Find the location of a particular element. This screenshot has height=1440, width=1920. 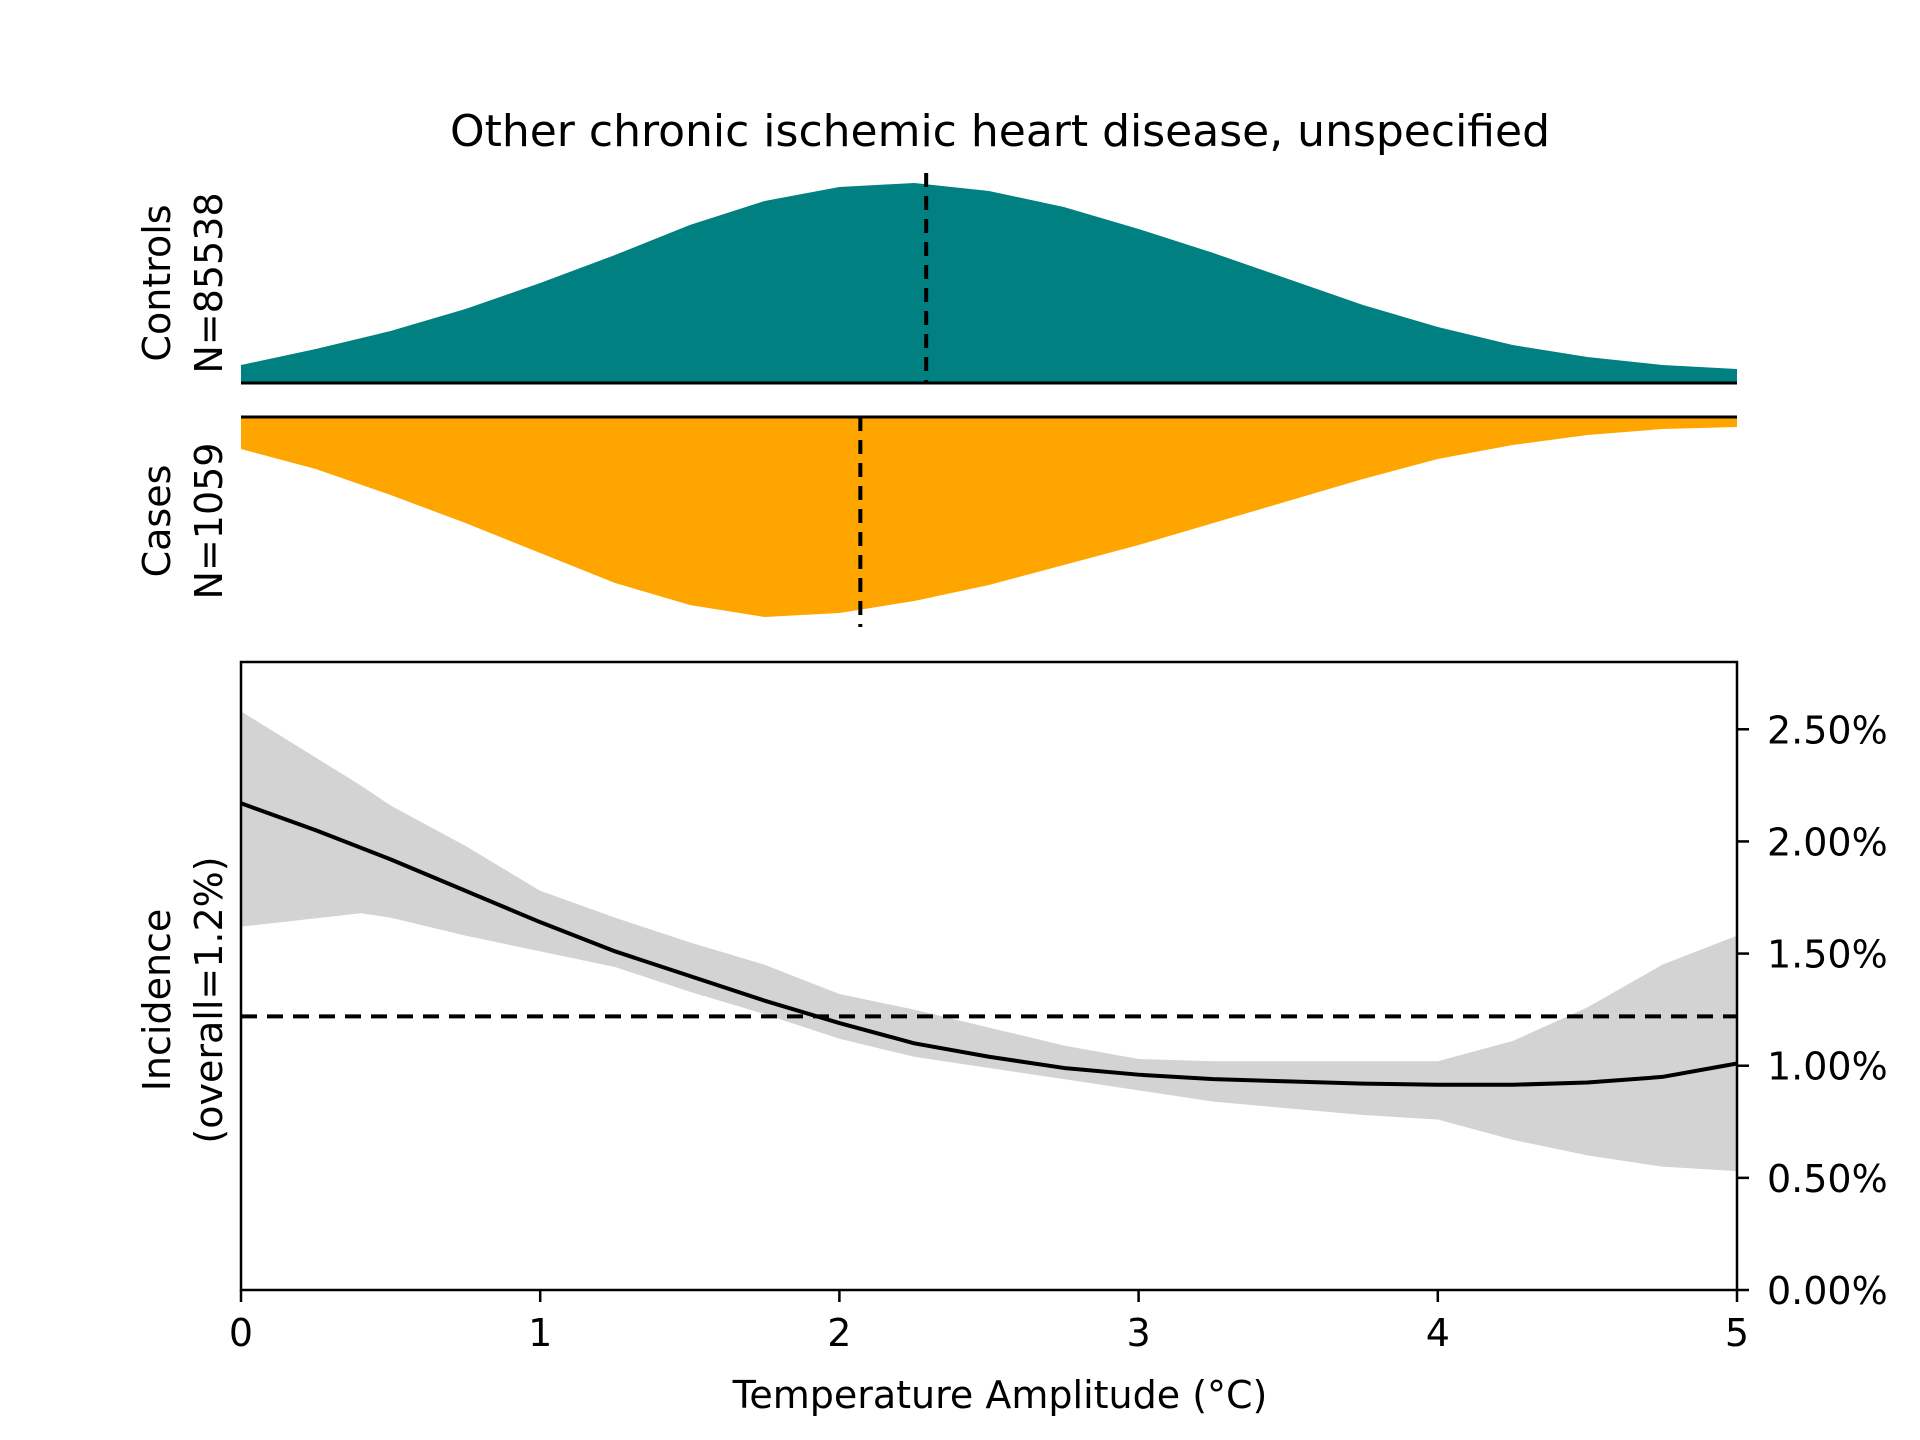

y-axis-label-line-1: Incidence is located at coordinates (157, 1000).